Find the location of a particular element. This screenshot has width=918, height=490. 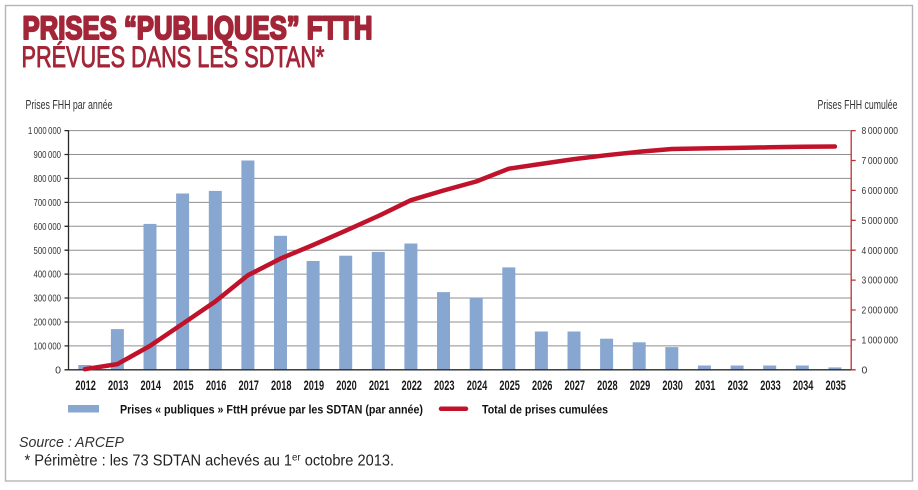

svg-text: 2016 is located at coordinates (216, 385).